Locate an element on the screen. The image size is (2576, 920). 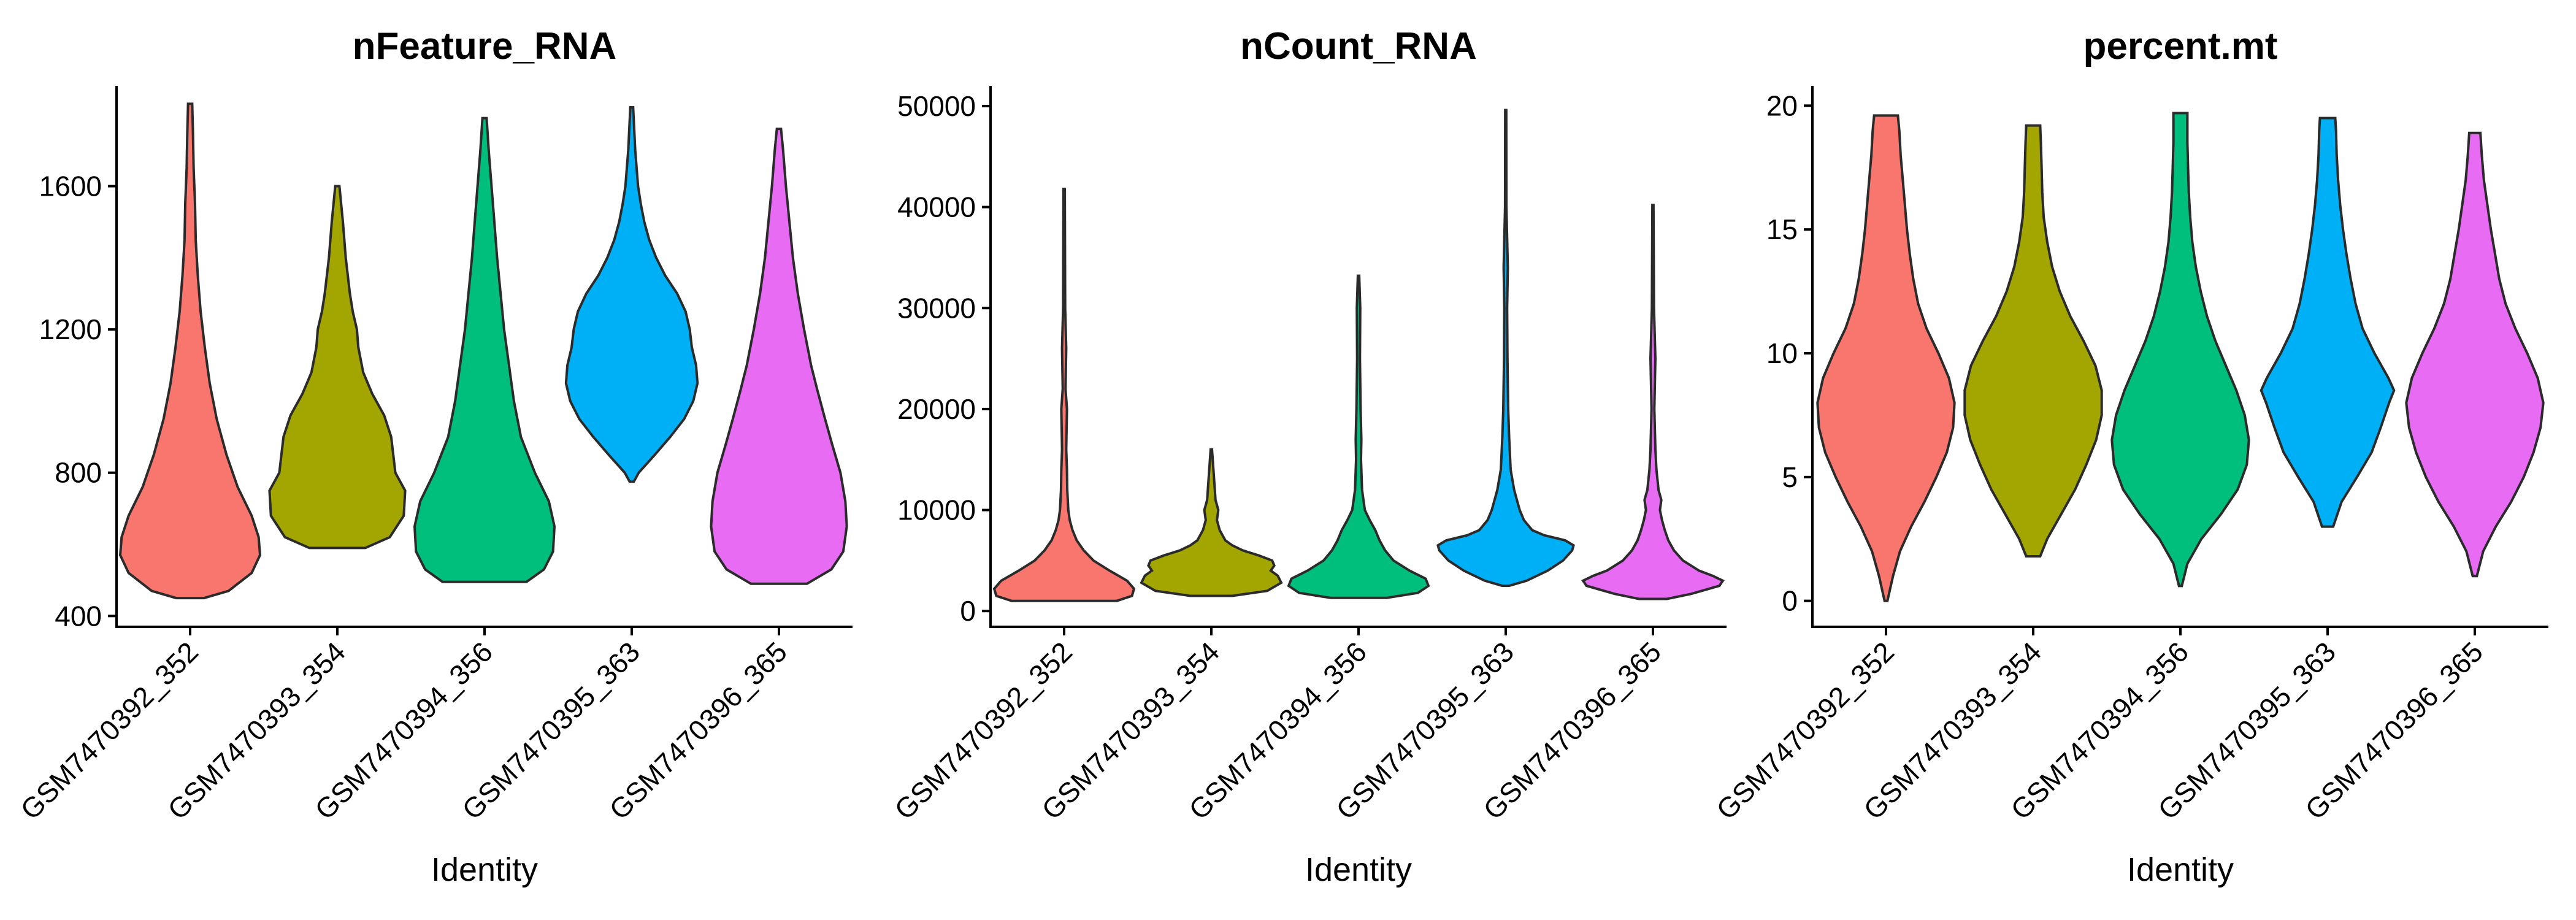
y-tick-label: 50000 is located at coordinates (936, 106).